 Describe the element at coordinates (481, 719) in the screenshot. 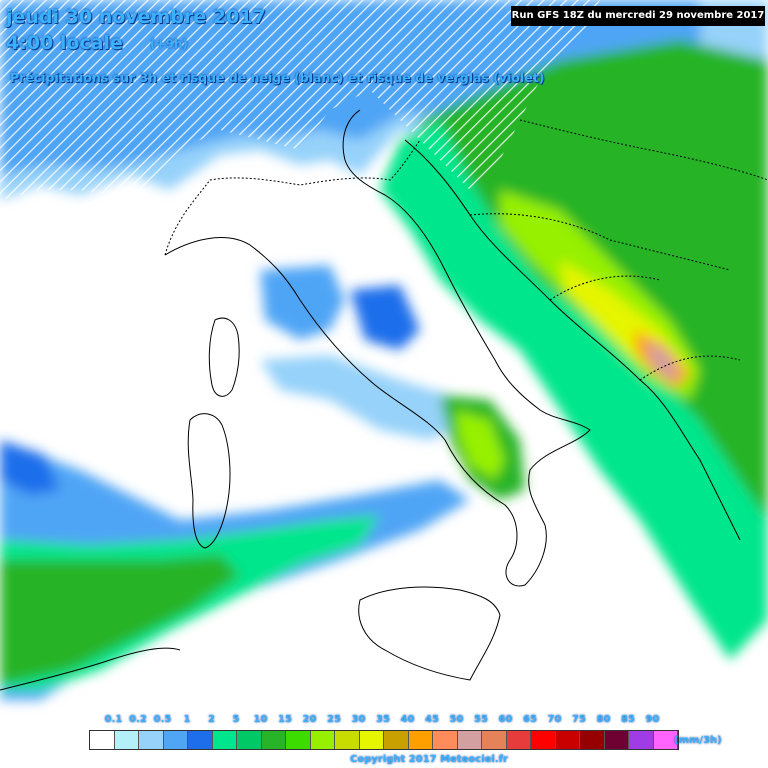

I see `legend-label: 55` at that location.